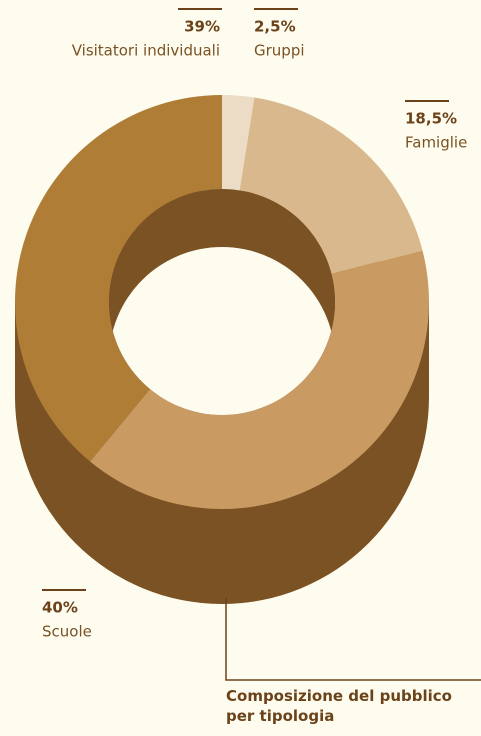  What do you see at coordinates (431, 119) in the screenshot?
I see `value-label: 18,5%` at bounding box center [431, 119].